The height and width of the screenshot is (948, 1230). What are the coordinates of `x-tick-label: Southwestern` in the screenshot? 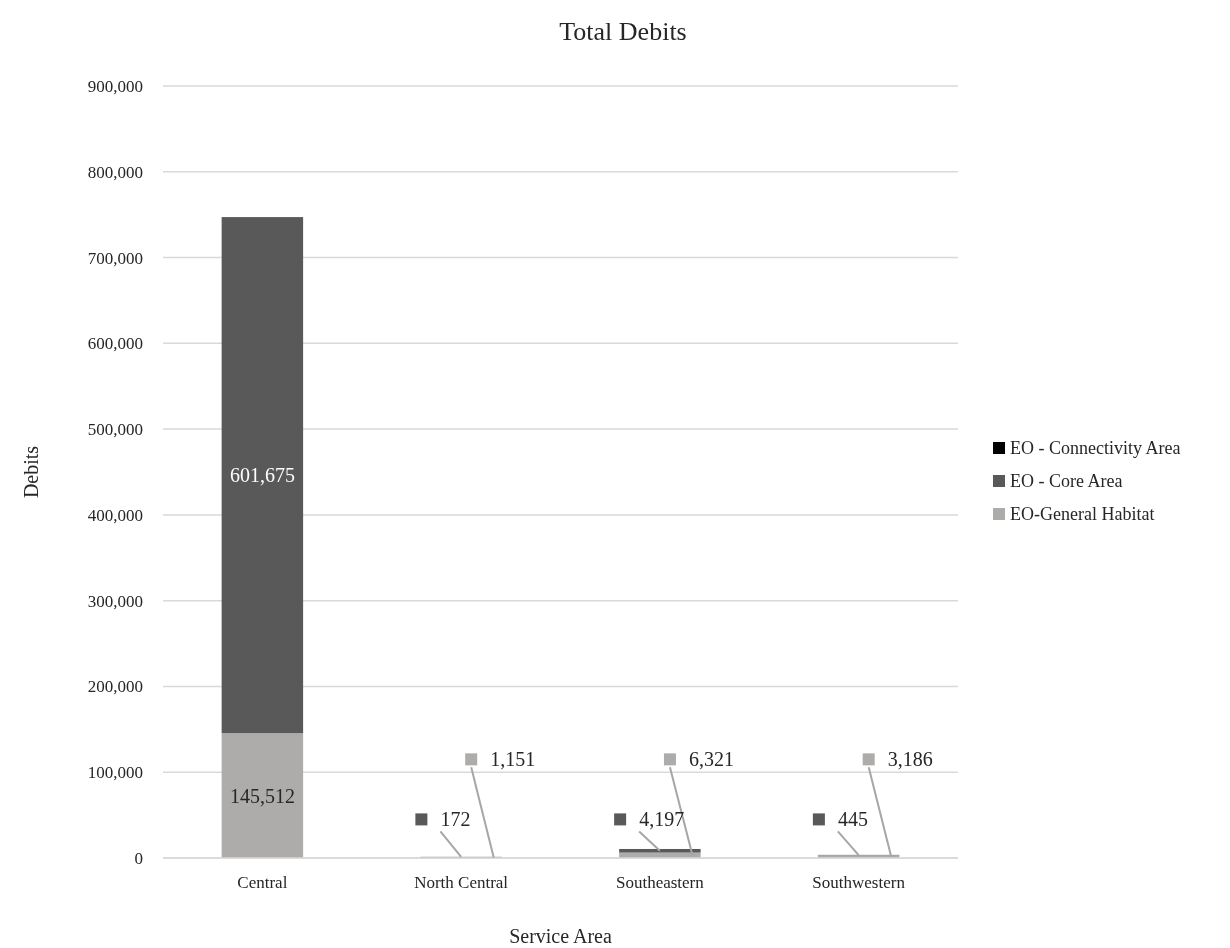 It's located at (859, 882).